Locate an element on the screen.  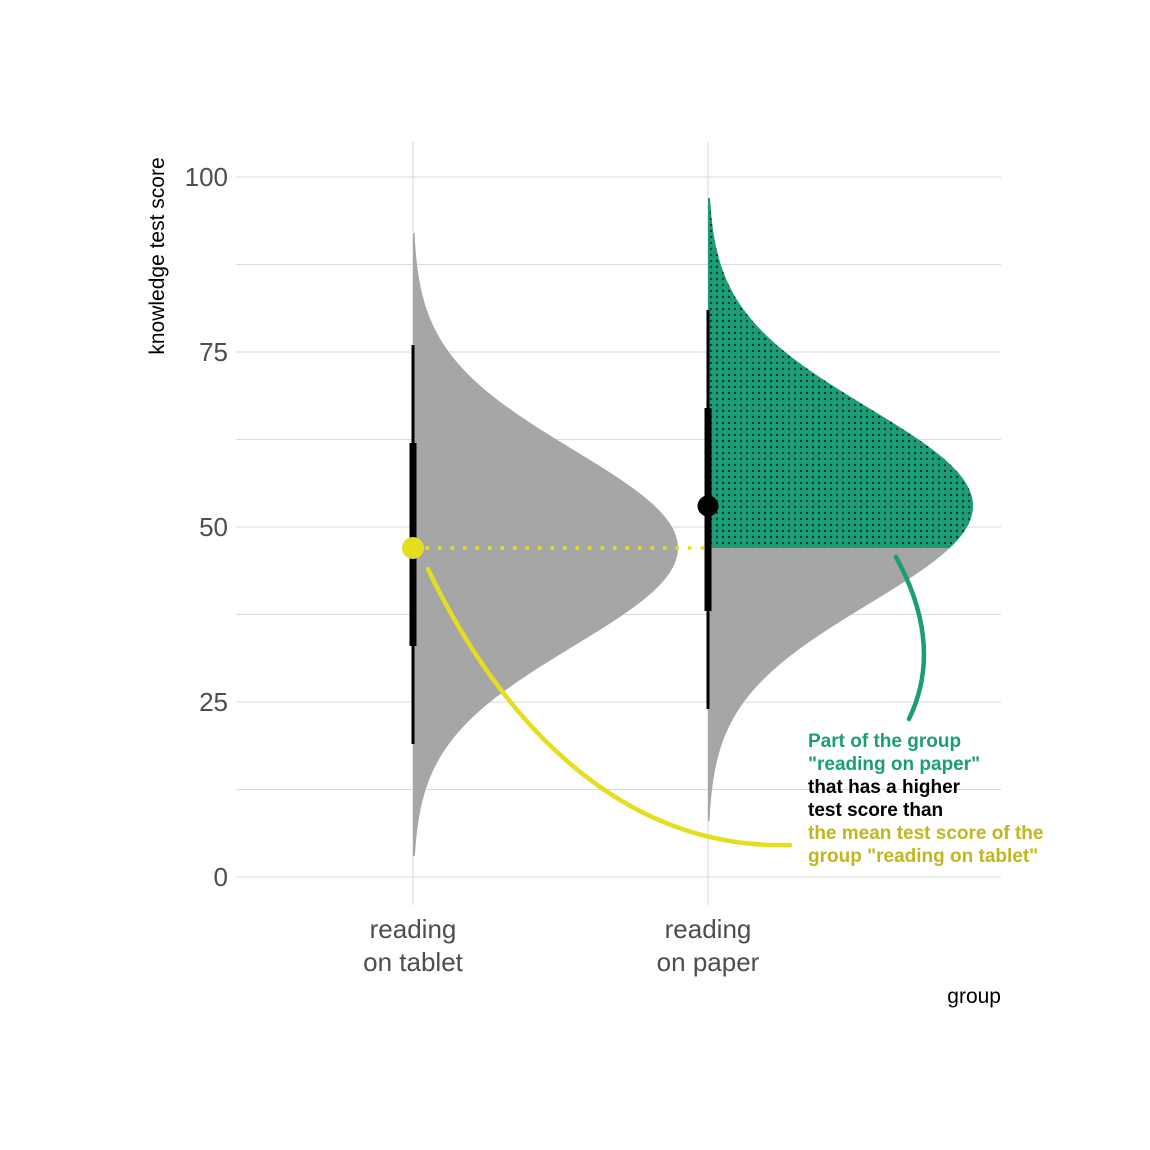
y-tick-label: 75 is located at coordinates (213, 352).